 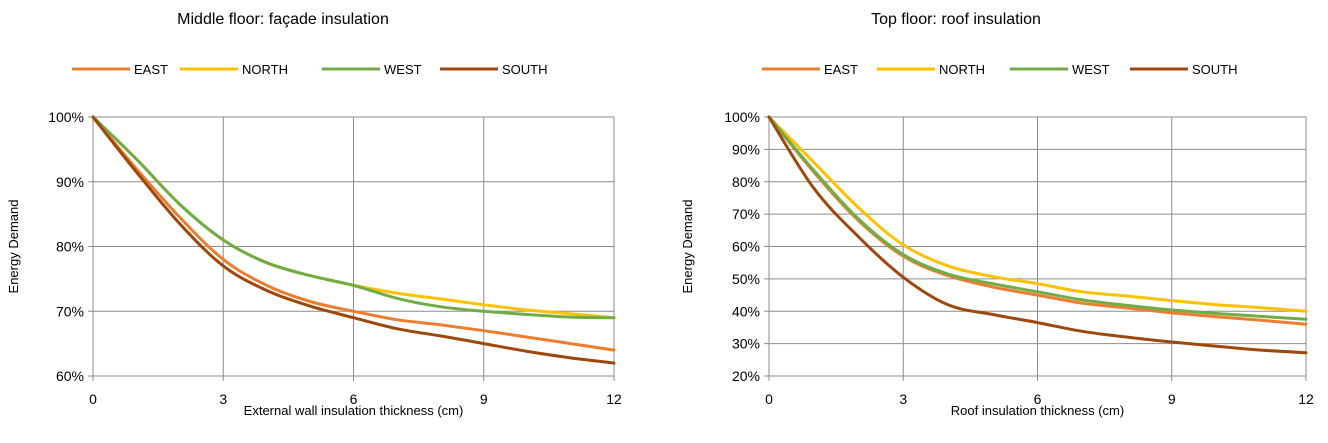 I want to click on chart-title: Middle floor: façade insulation, so click(x=283, y=19).